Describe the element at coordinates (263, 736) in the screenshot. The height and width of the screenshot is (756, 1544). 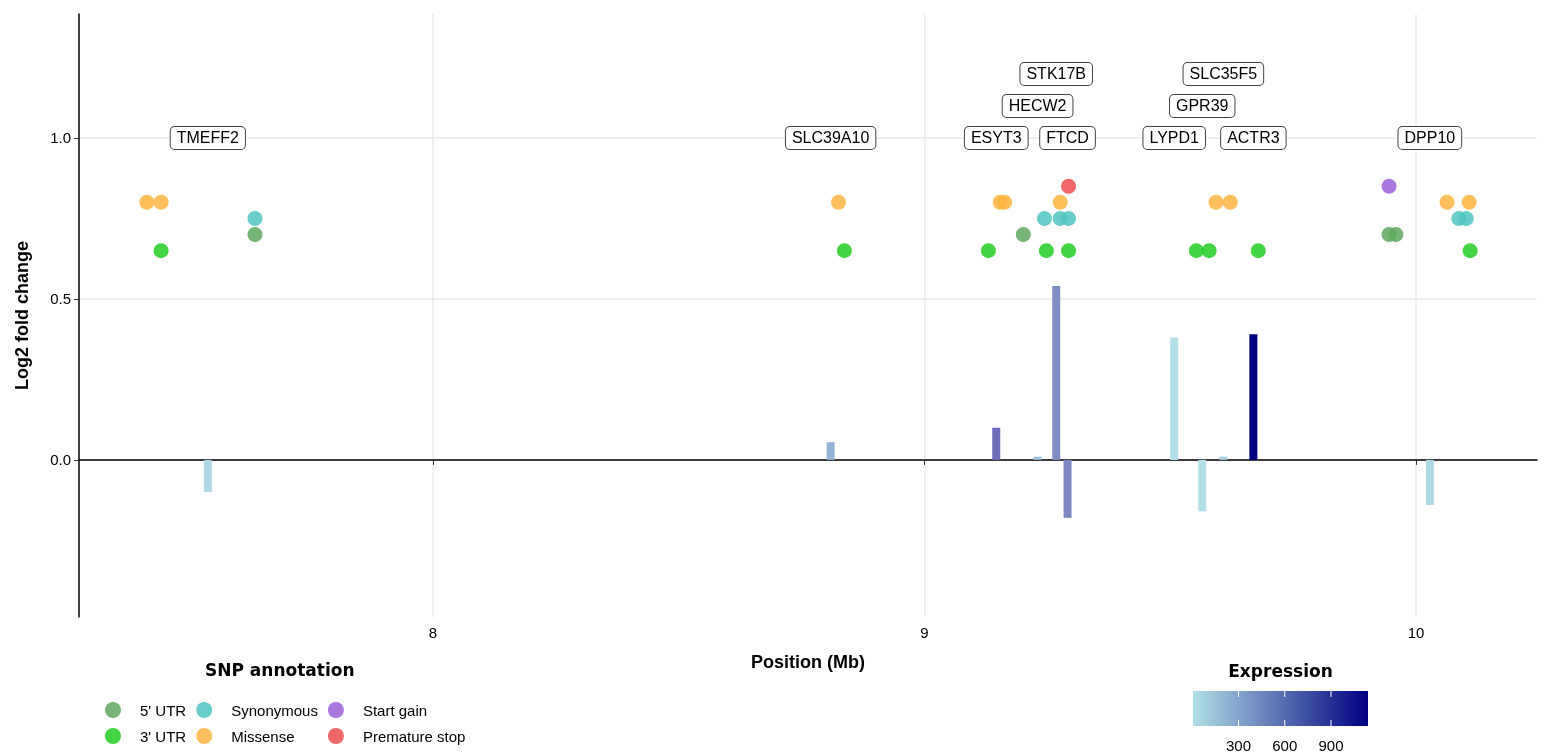
I see `legend-label: Missense` at that location.